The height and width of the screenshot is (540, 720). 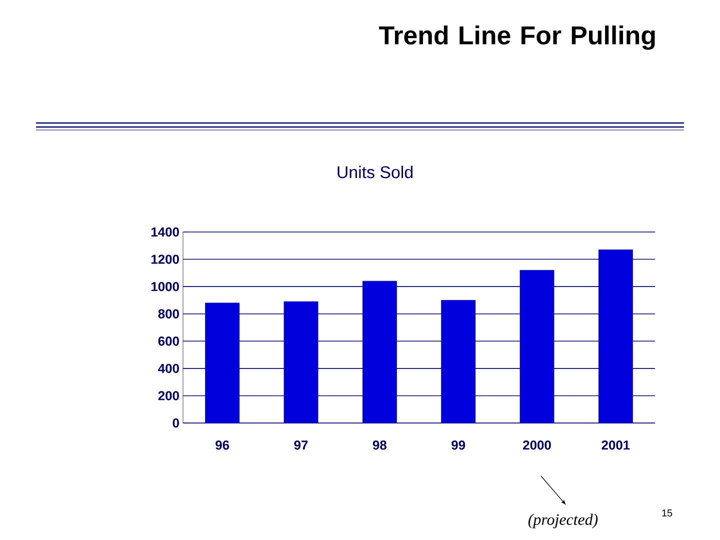 What do you see at coordinates (301, 445) in the screenshot?
I see `x-tick-label: 97` at bounding box center [301, 445].